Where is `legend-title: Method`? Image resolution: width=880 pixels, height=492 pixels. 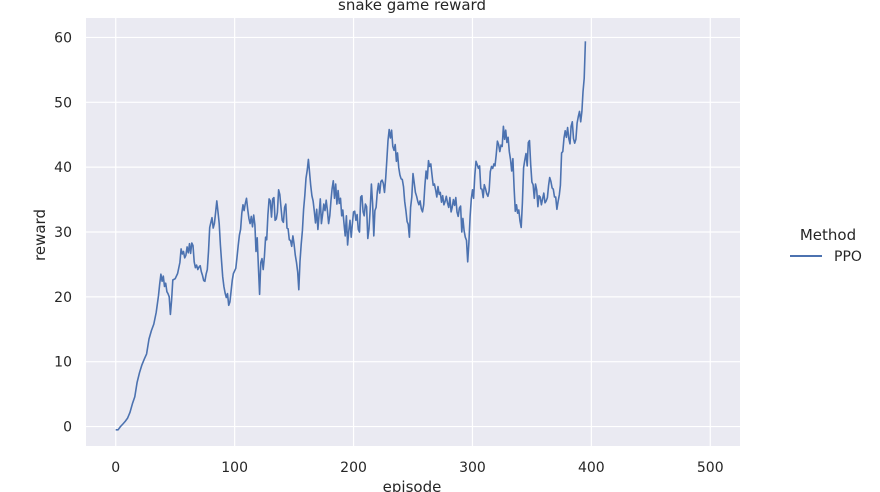
legend-title: Method is located at coordinates (828, 235).